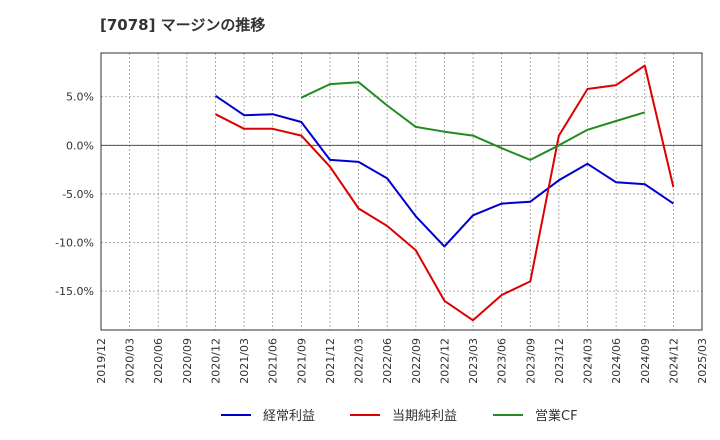 The height and width of the screenshot is (440, 720). Describe the element at coordinates (387, 361) in the screenshot. I see `x-tick-label: 2022/06` at that location.